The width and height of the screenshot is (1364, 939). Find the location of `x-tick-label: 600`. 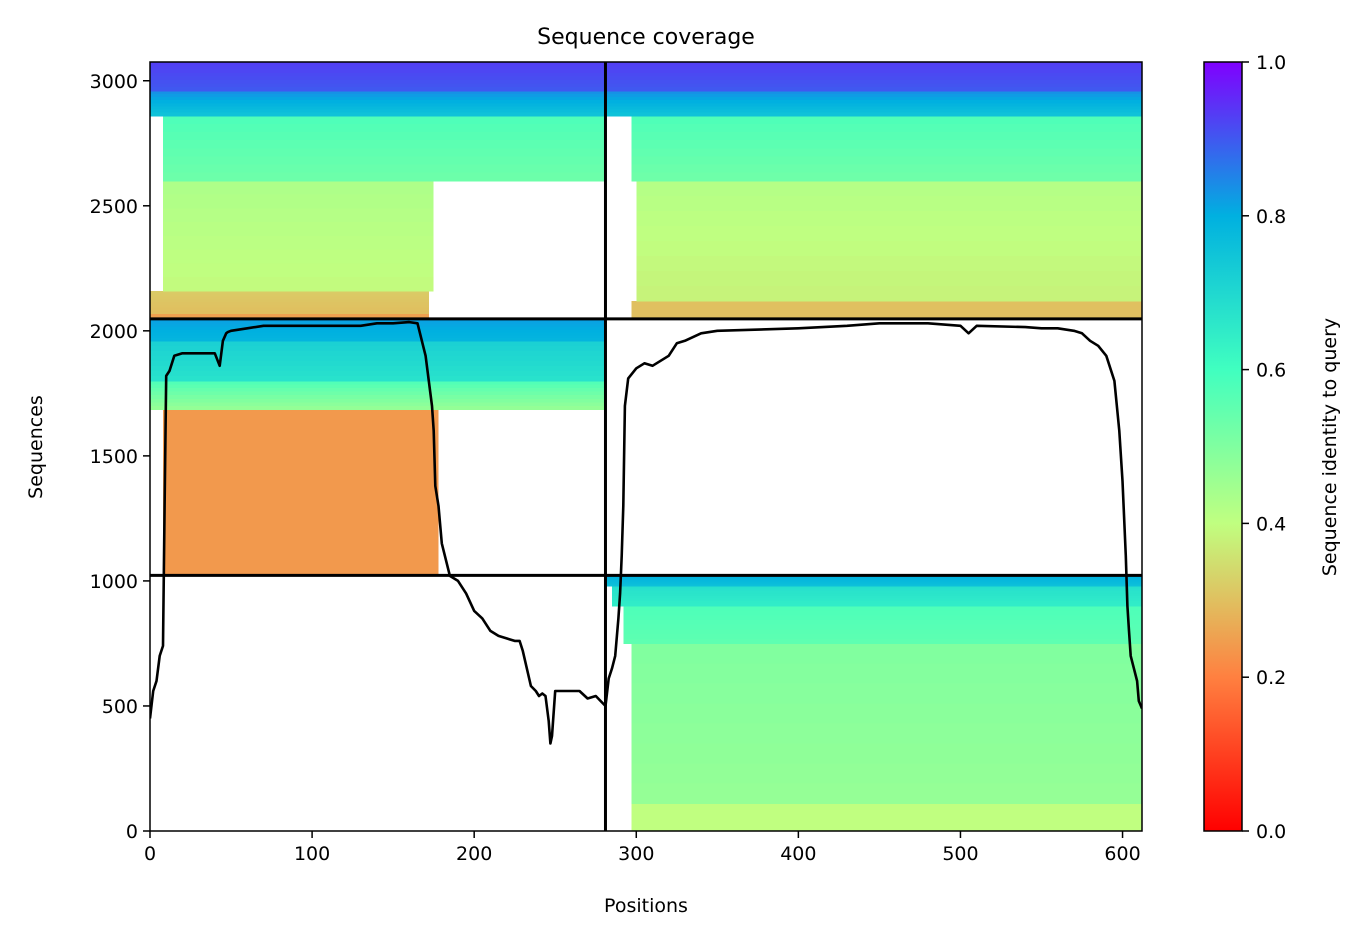

x-tick-label: 600 is located at coordinates (1122, 854).